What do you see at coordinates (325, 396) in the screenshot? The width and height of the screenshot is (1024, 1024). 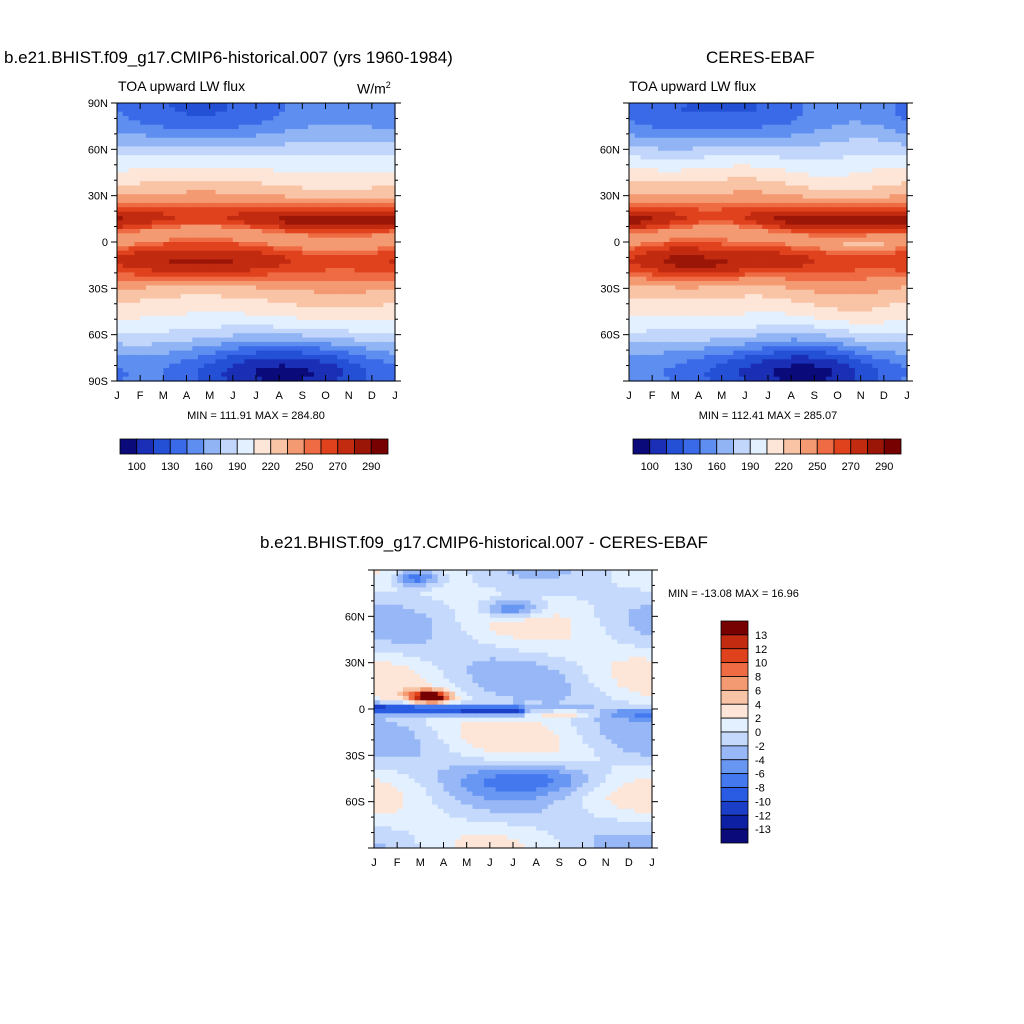 I see `month-label: O` at bounding box center [325, 396].